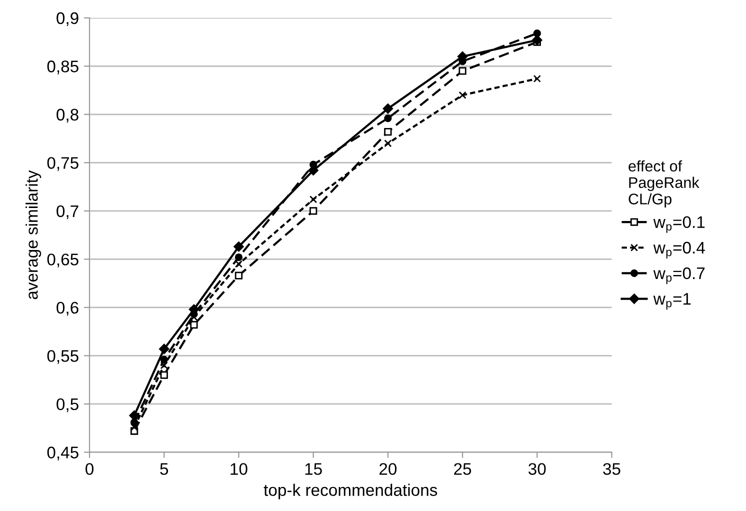 This screenshot has width=746, height=511. What do you see at coordinates (62, 453) in the screenshot?
I see `y-tick-label: 0,45` at bounding box center [62, 453].